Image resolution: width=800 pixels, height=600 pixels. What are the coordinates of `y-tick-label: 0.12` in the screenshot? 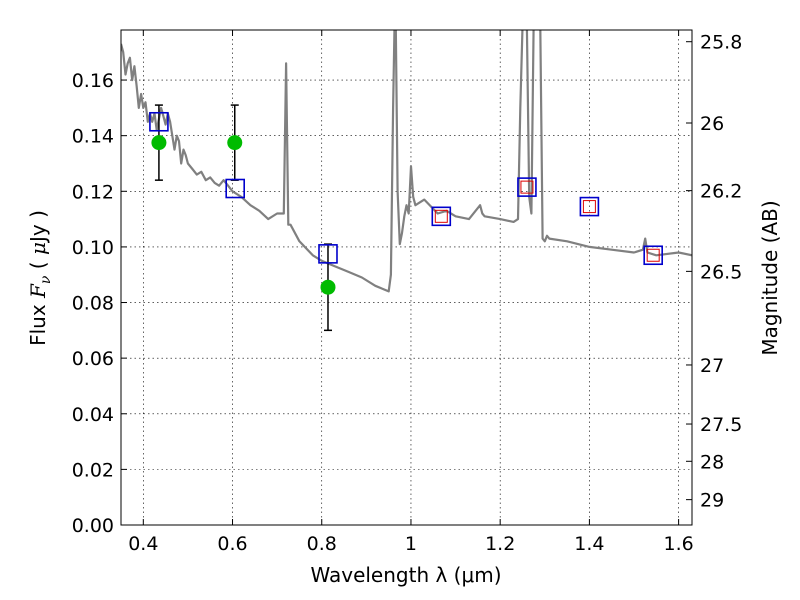 It's located at (93, 192).